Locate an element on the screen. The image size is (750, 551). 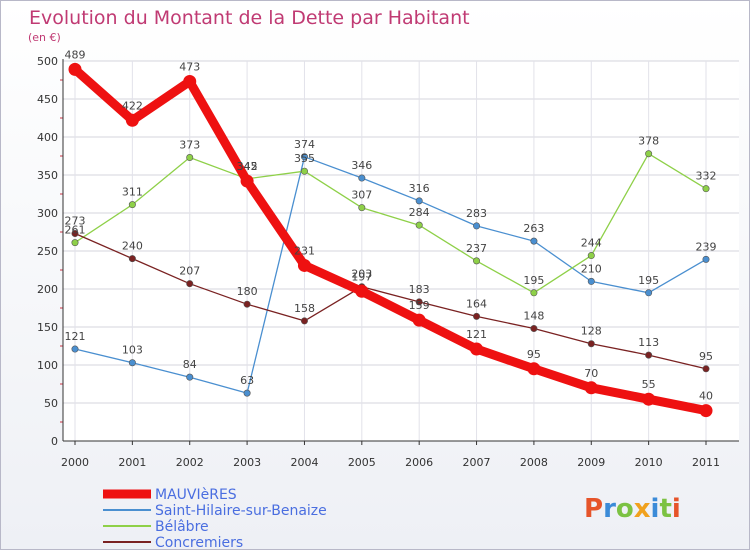
x-tick-label: 2010 is located at coordinates (649, 462).